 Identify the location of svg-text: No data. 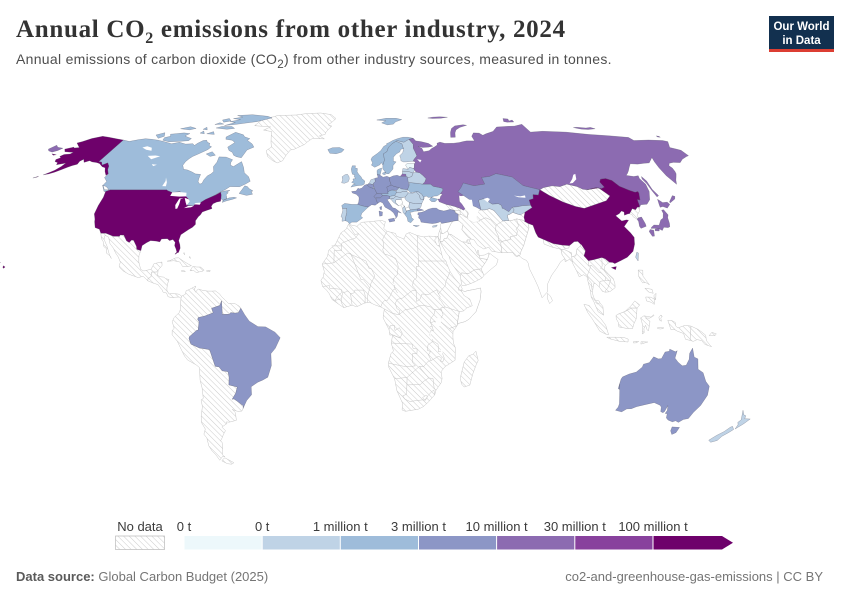
(140, 526).